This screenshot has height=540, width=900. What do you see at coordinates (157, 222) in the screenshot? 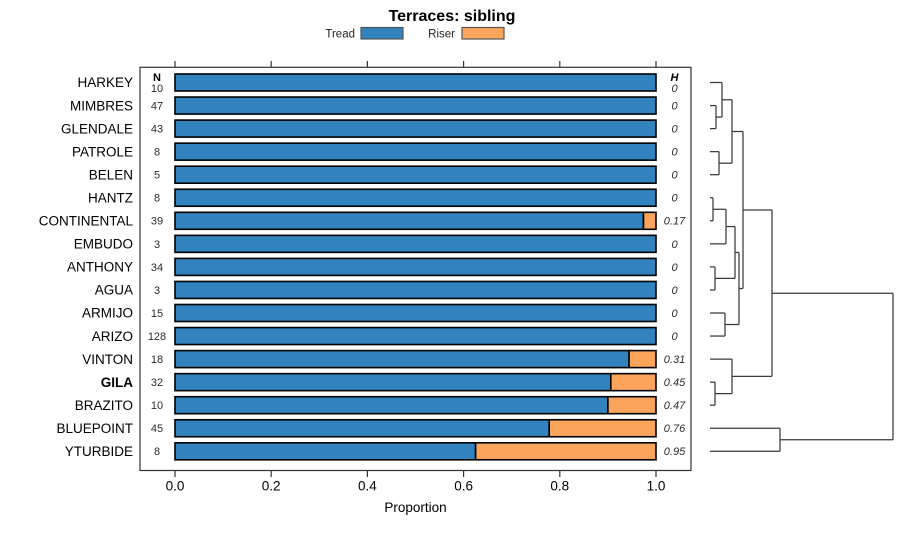
I see `n-value-continental: 39` at bounding box center [157, 222].